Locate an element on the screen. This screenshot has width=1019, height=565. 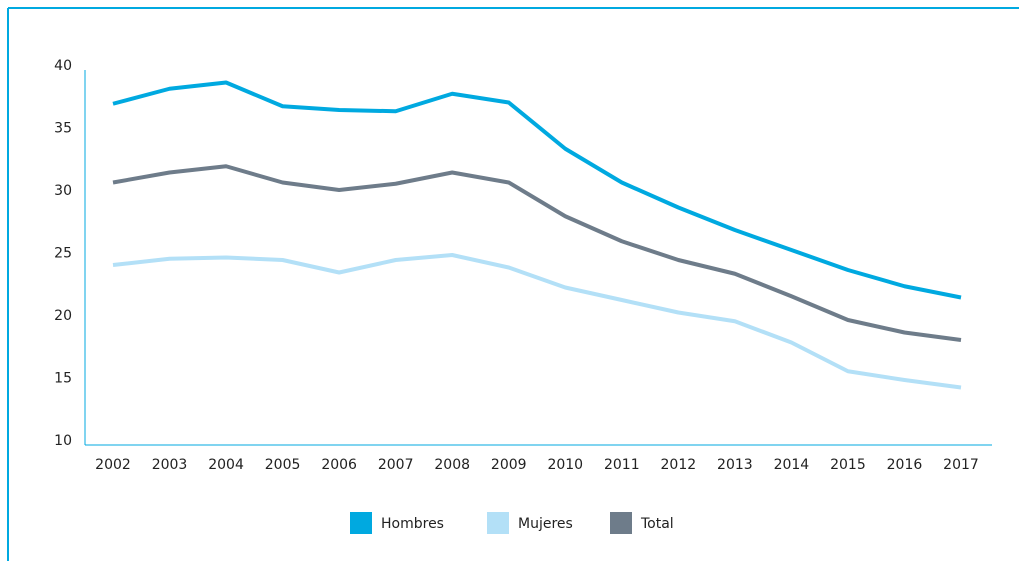
x-tick-label: 2015 is located at coordinates (848, 465).